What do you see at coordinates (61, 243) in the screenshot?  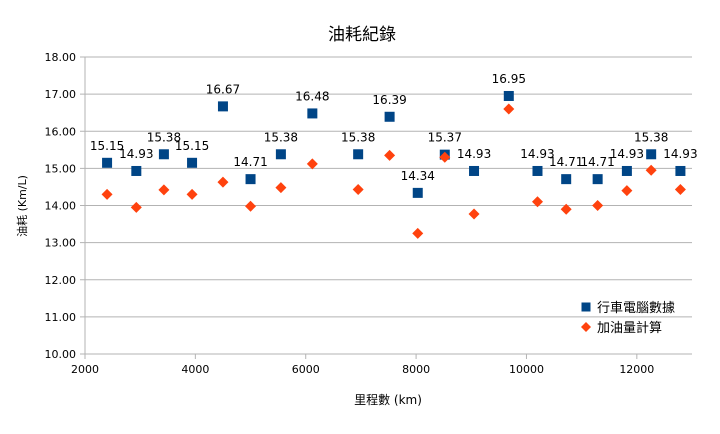 I see `y-tick-label: 13.00` at bounding box center [61, 243].